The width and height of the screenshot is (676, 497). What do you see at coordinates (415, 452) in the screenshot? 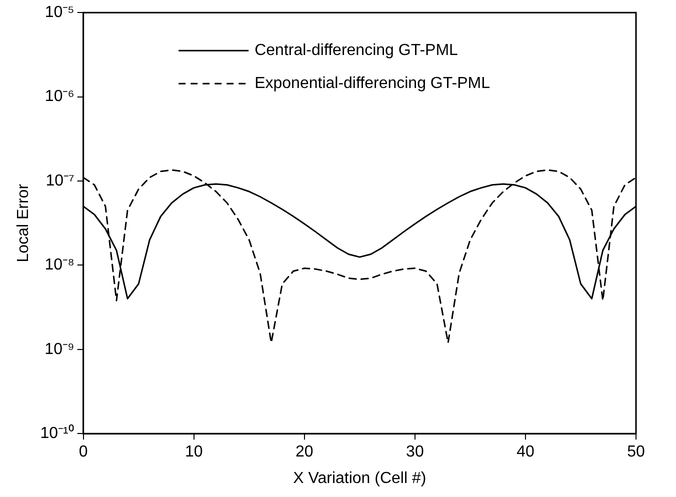
I see `x-tick-label: 30` at bounding box center [415, 452].